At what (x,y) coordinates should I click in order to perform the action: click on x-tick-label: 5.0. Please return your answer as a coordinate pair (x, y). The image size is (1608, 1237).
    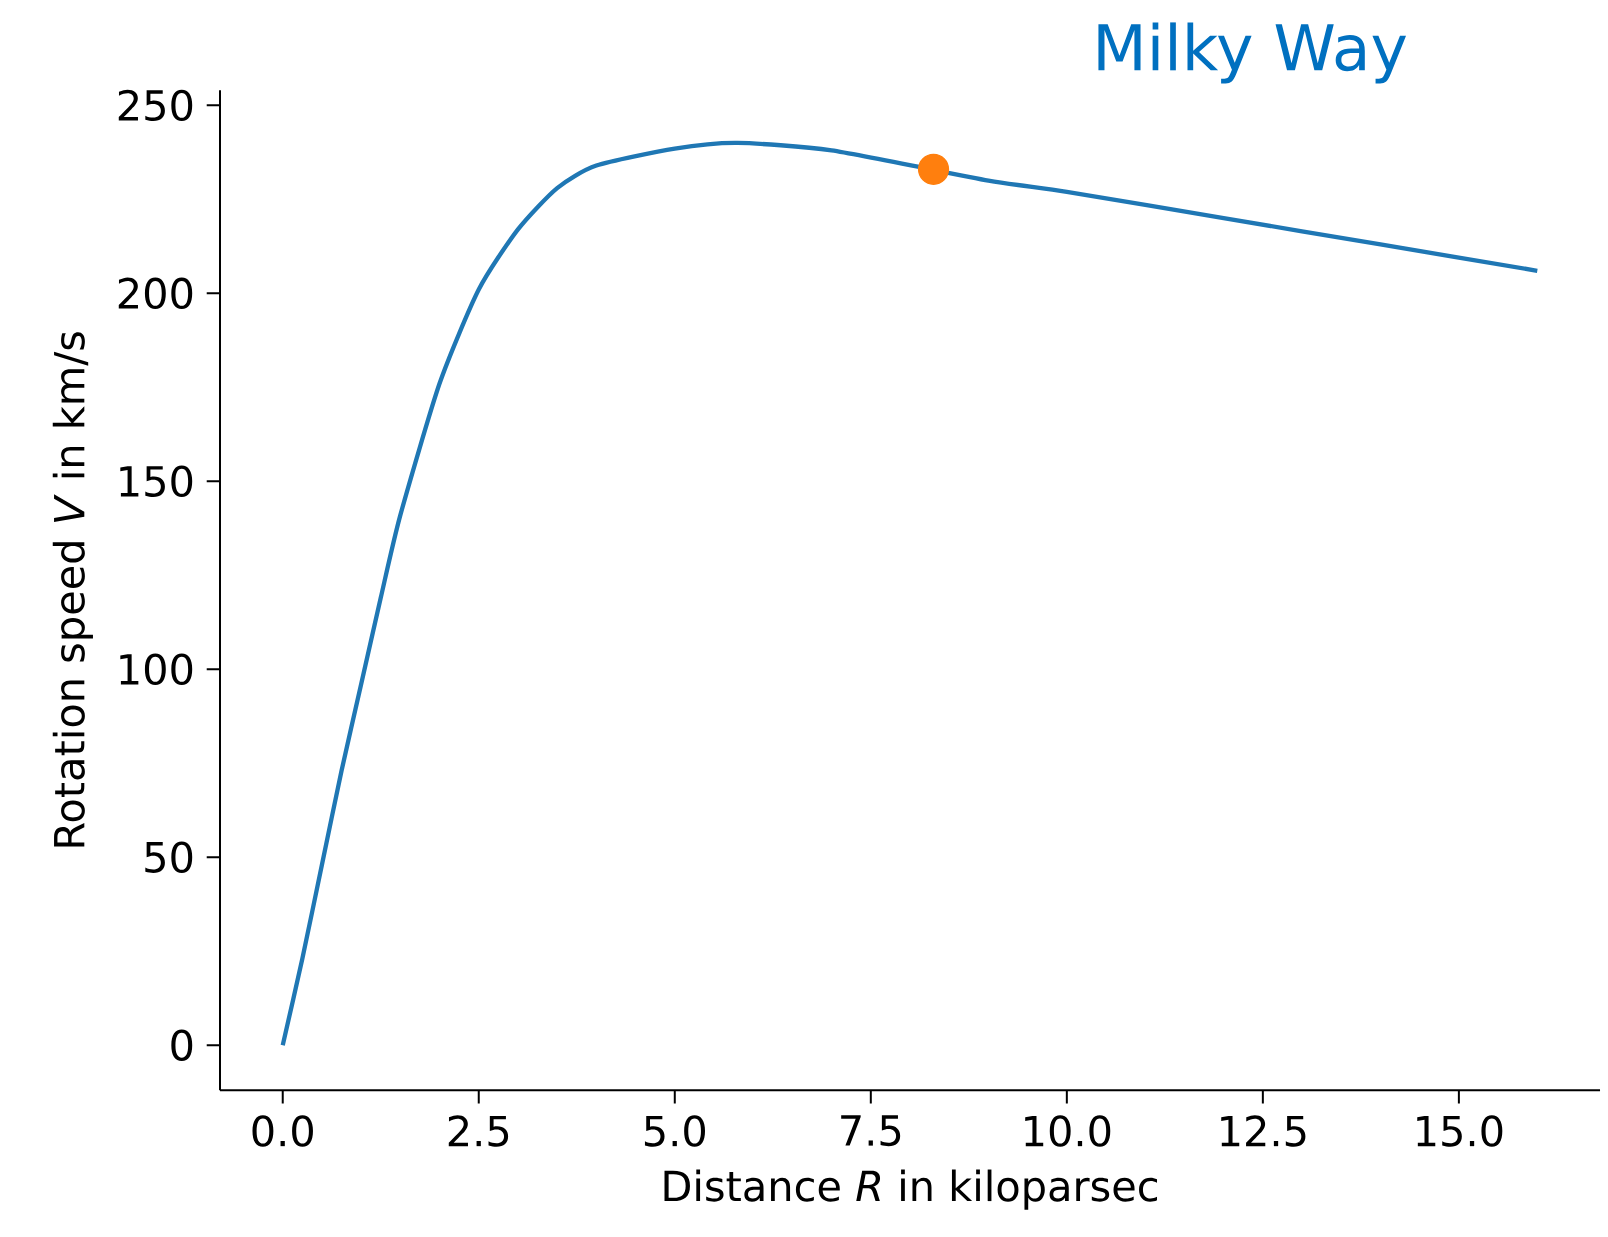
    Looking at the image, I should click on (675, 1131).